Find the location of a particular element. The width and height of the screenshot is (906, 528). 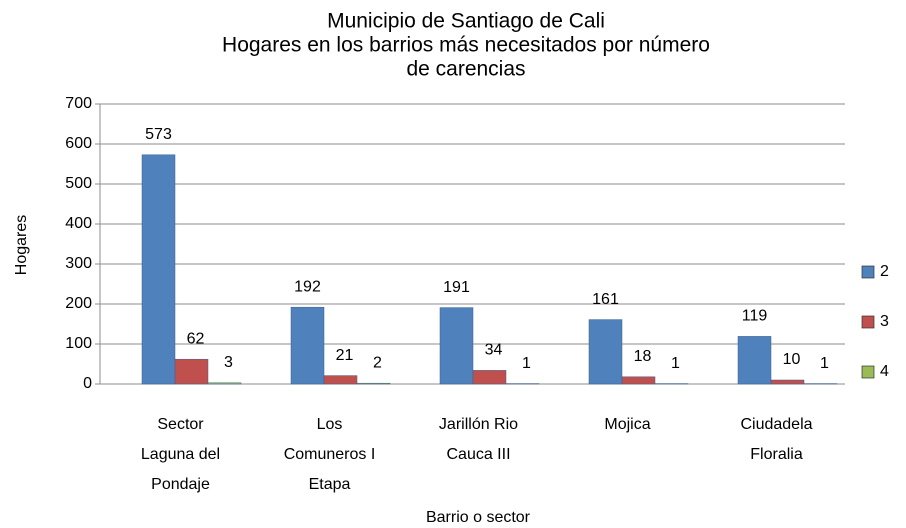

x-tick-label: Etapa is located at coordinates (330, 484).